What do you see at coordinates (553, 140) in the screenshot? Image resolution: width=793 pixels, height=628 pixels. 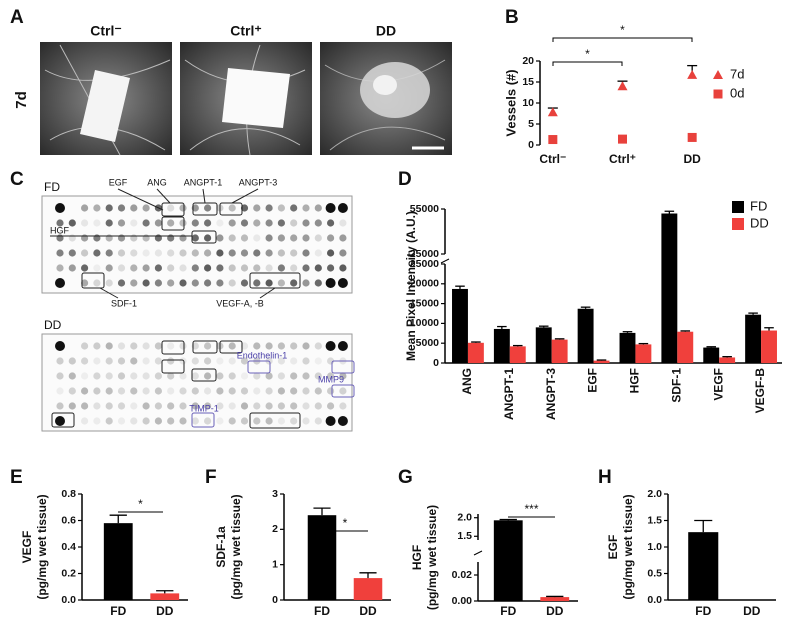 I see `marker-square` at bounding box center [553, 140].